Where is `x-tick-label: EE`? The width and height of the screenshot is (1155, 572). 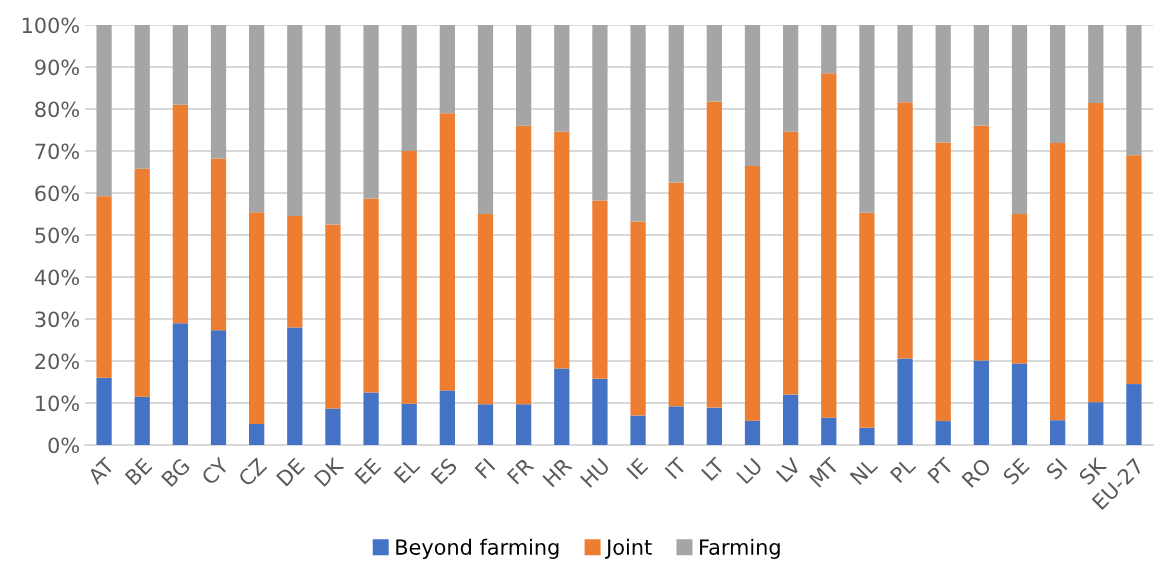 x-tick-label: EE is located at coordinates (368, 471).